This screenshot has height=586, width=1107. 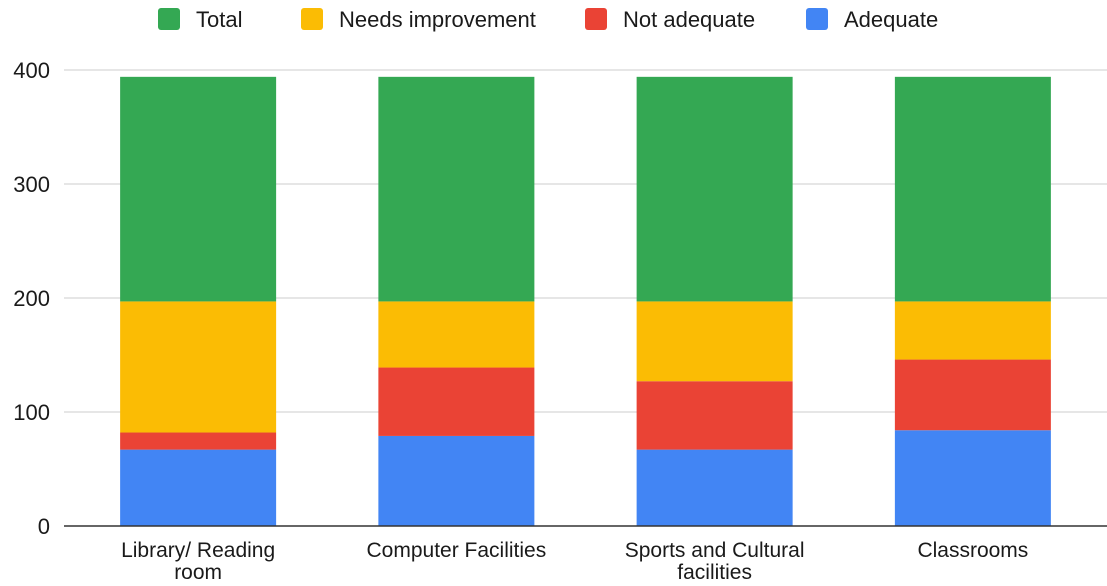 I want to click on legend-swatch-not-adequate, so click(x=596, y=19).